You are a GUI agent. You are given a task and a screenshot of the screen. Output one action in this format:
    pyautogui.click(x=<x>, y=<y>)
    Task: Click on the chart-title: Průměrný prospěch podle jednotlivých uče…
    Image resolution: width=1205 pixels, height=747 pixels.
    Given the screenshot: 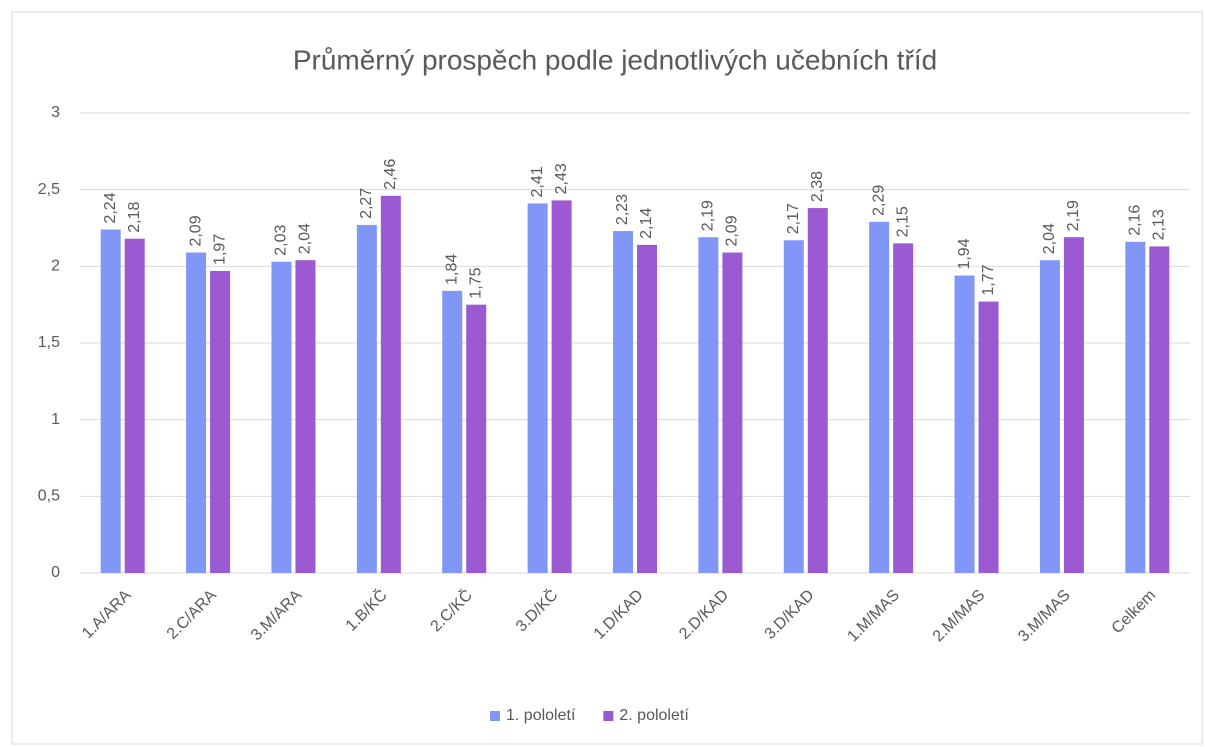 What is the action you would take?
    pyautogui.click(x=615, y=59)
    